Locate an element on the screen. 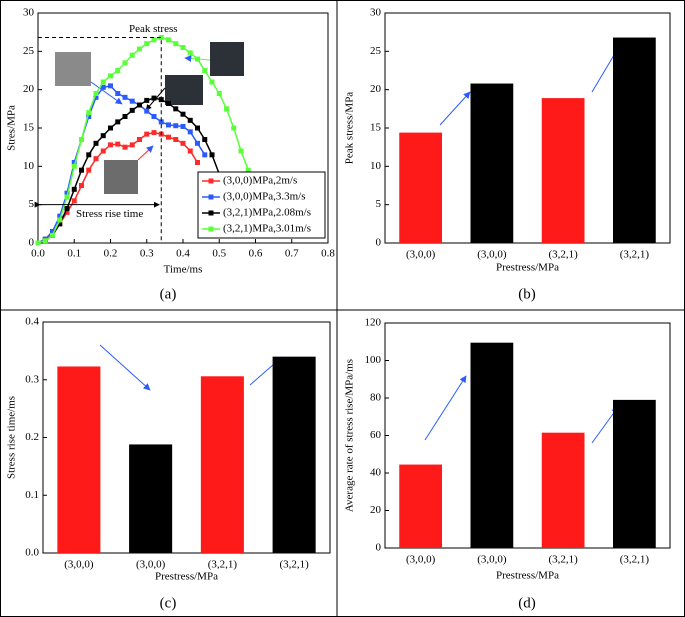  legend-label: (3,2,1)MPa,2.08m/s is located at coordinates (267, 213).